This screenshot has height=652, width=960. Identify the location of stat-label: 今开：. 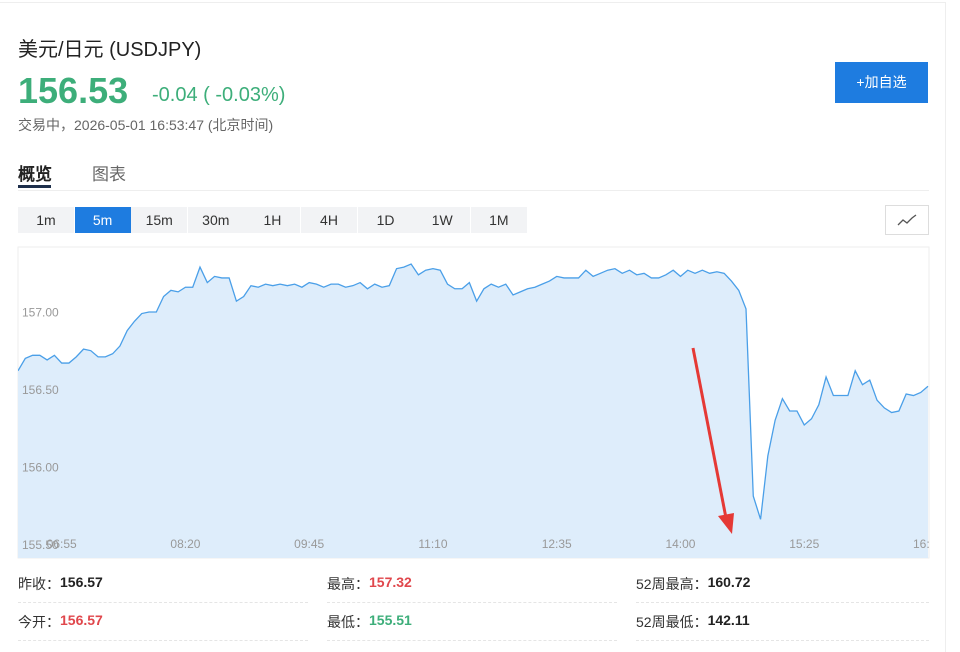
(39, 622).